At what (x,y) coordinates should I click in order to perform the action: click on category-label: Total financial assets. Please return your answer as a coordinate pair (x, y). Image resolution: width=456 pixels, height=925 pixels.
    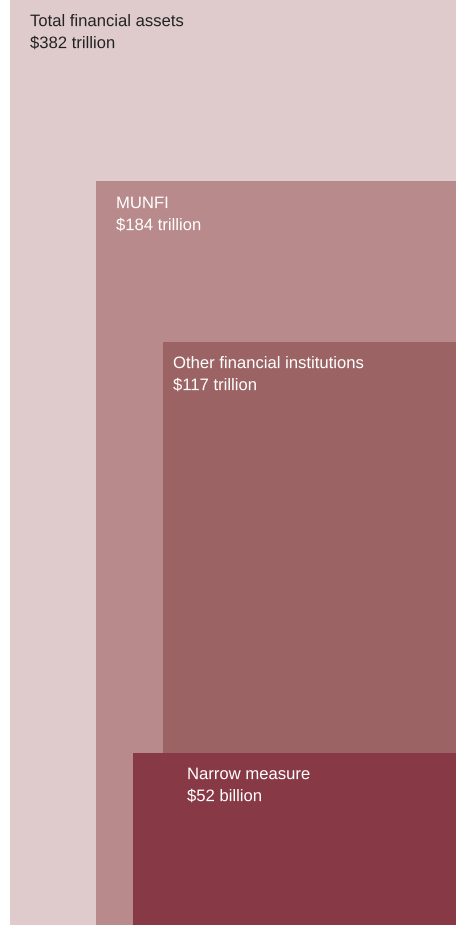
    Looking at the image, I should click on (107, 20).